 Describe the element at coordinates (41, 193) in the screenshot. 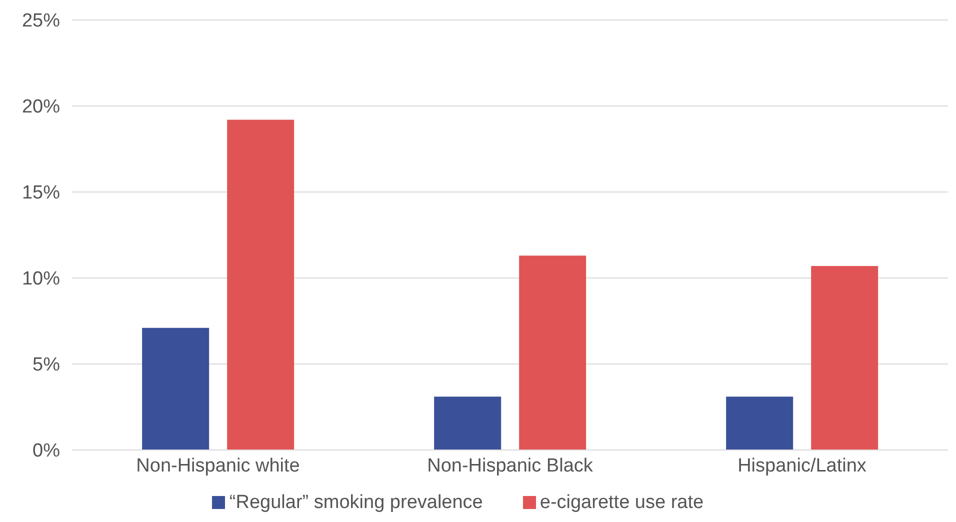

I see `y-tick-label: 15%` at that location.